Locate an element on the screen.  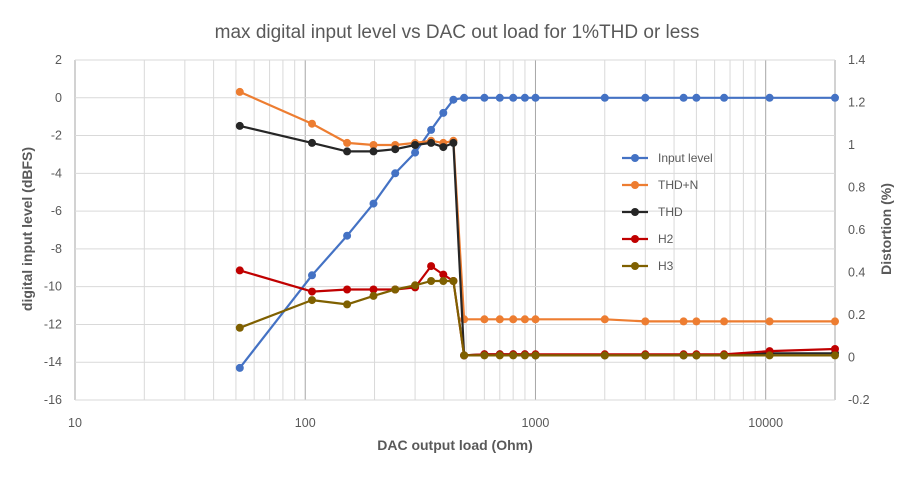
legend-marker-h3 is located at coordinates (635, 266).